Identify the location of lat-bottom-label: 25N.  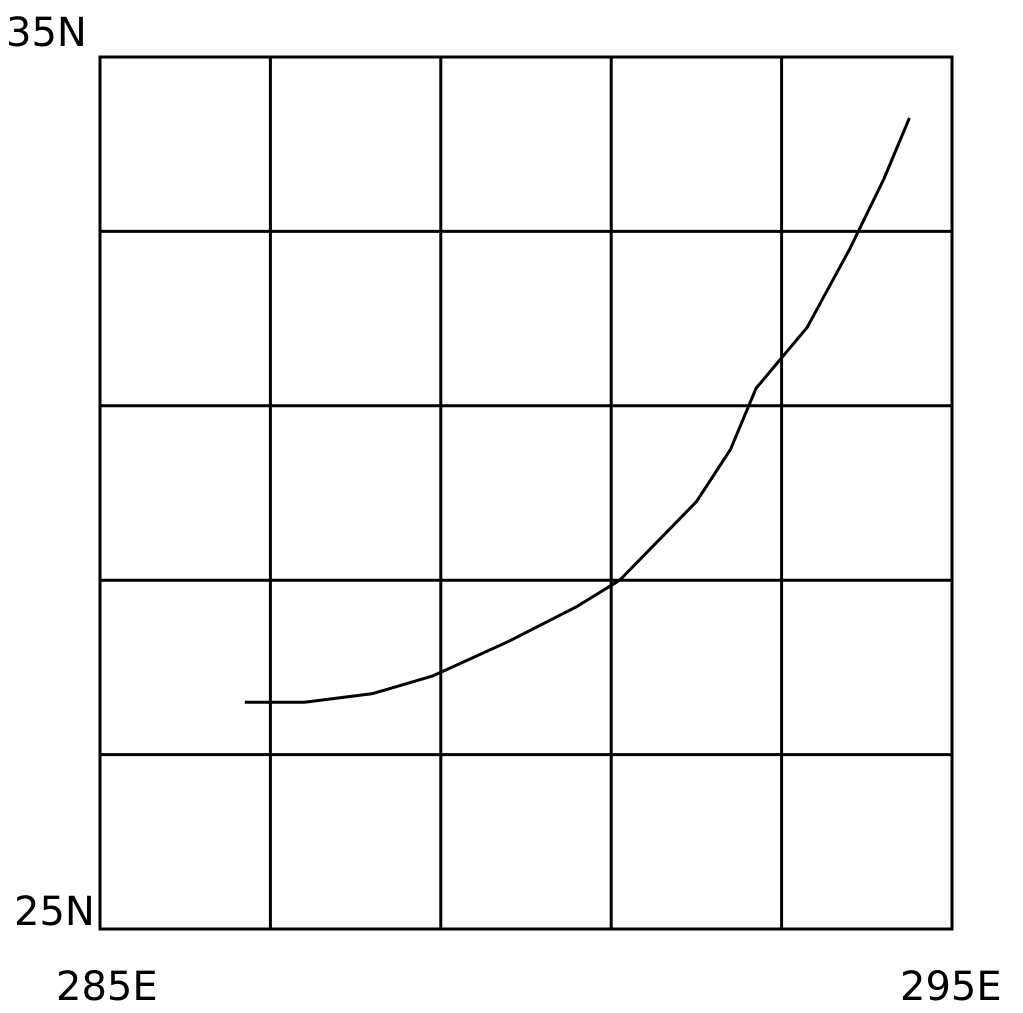
(54, 912).